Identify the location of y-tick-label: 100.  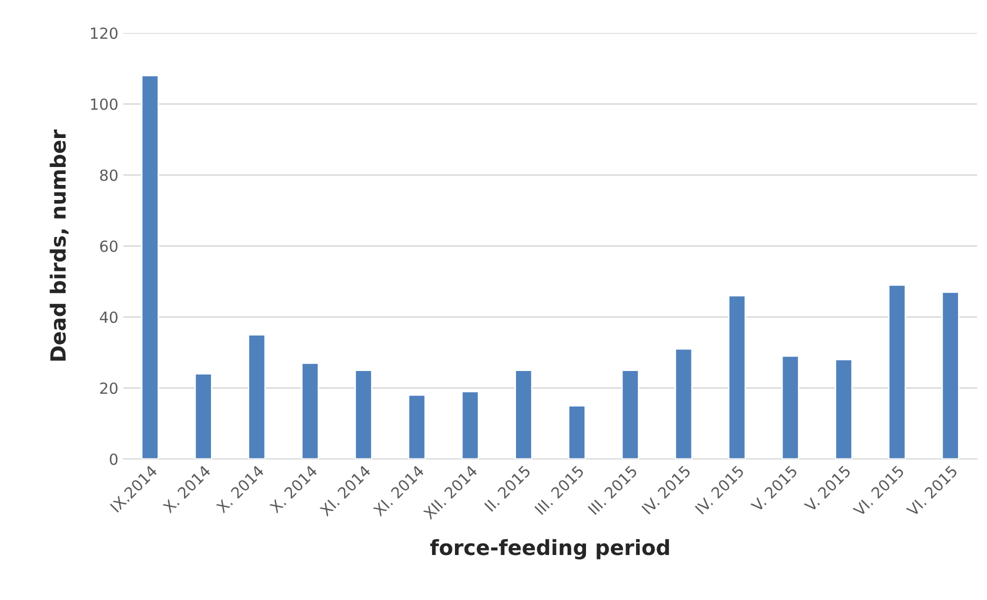
(104, 104).